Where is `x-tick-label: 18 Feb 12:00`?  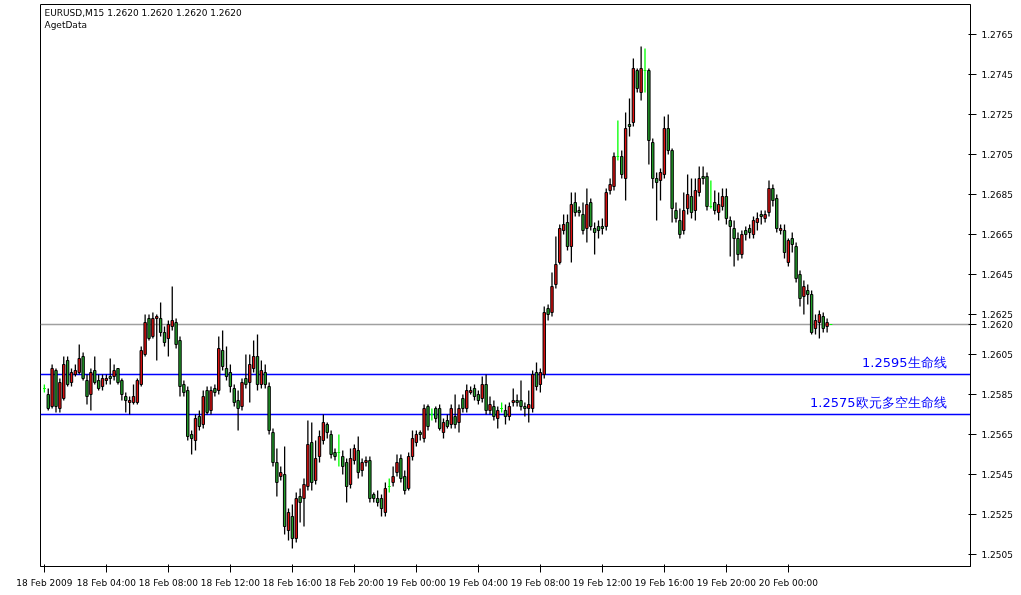
x-tick-label: 18 Feb 12:00 is located at coordinates (230, 582).